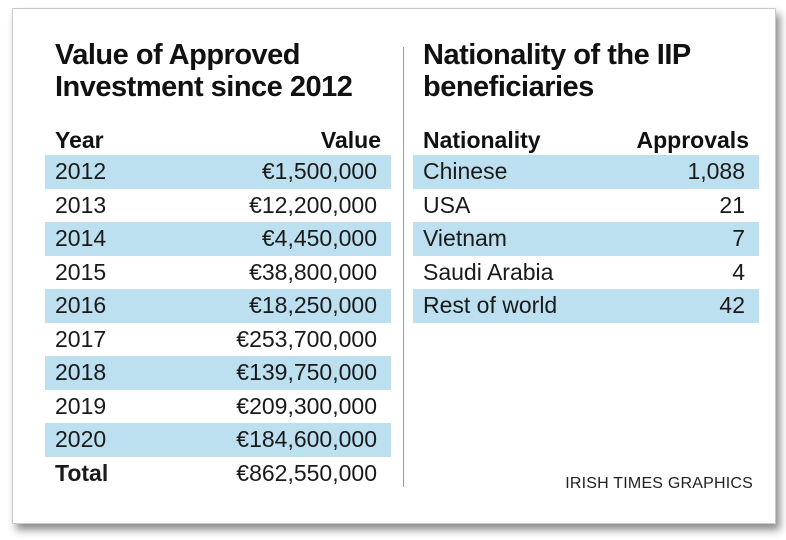  What do you see at coordinates (313, 271) in the screenshot?
I see `row-value: €38,800,000` at bounding box center [313, 271].